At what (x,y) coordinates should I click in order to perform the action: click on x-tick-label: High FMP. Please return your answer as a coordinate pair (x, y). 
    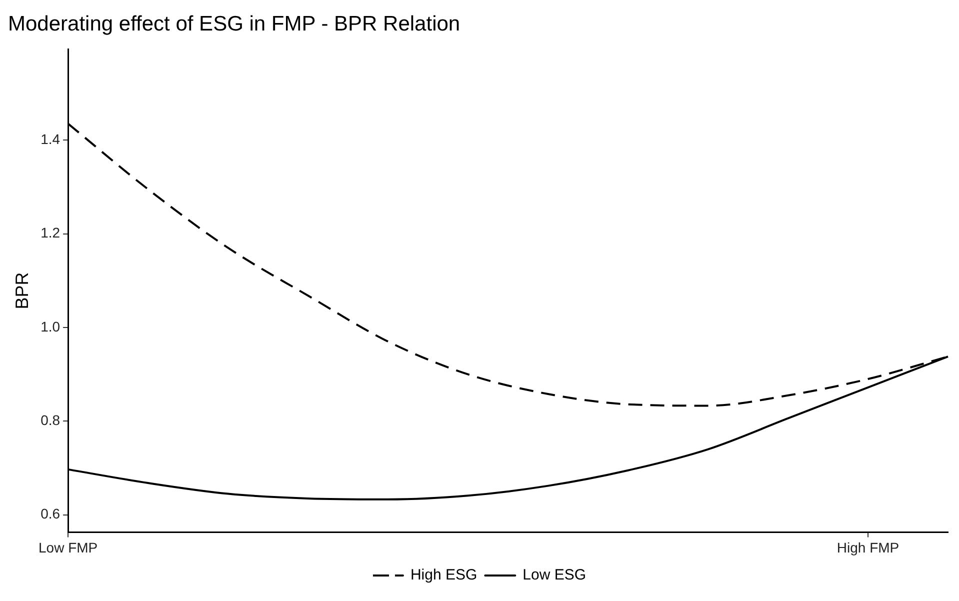
    Looking at the image, I should click on (868, 547).